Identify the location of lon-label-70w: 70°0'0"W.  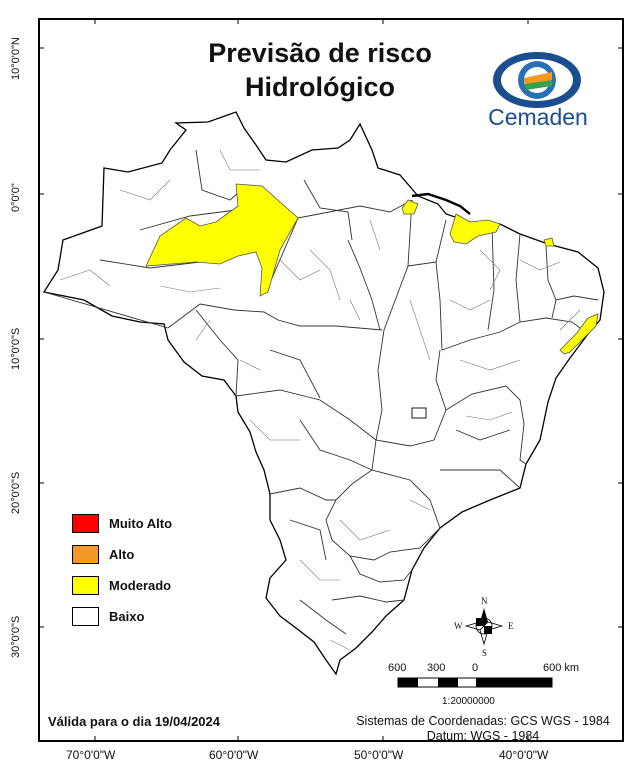
(91, 755).